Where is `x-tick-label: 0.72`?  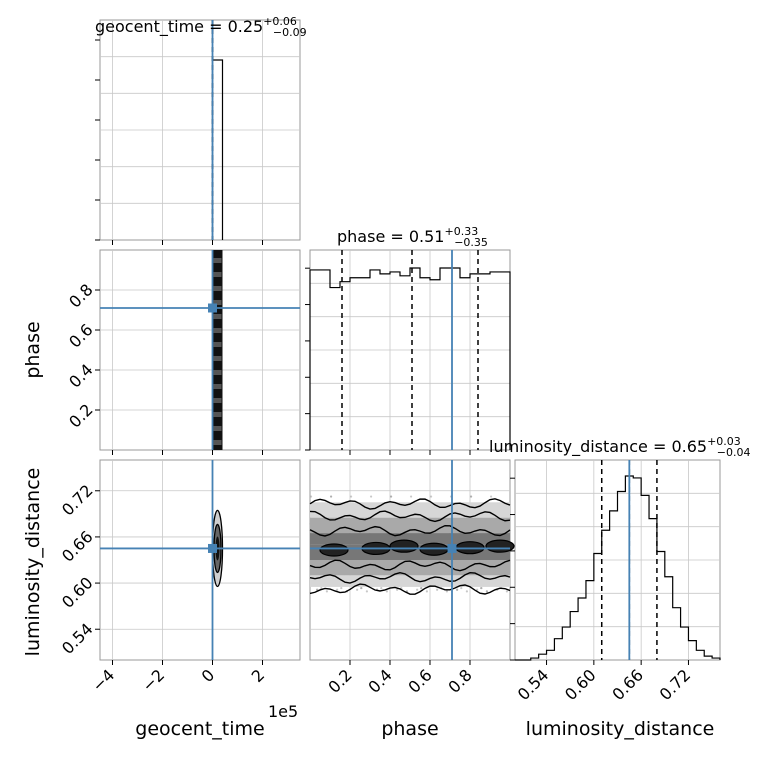
x-tick-label: 0.72 is located at coordinates (675, 684).